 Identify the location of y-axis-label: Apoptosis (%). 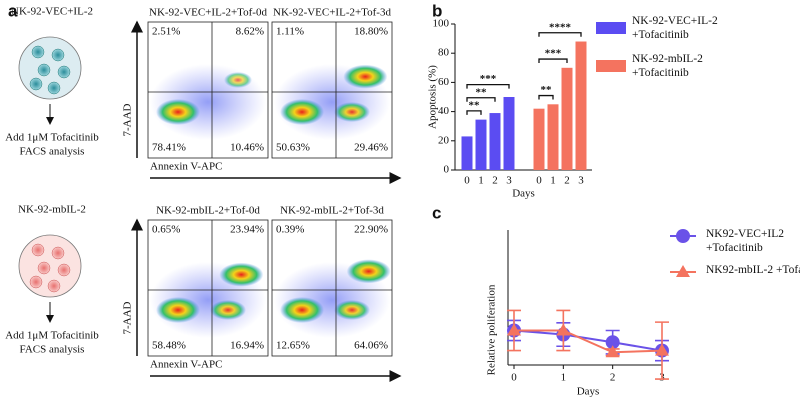
(433, 97).